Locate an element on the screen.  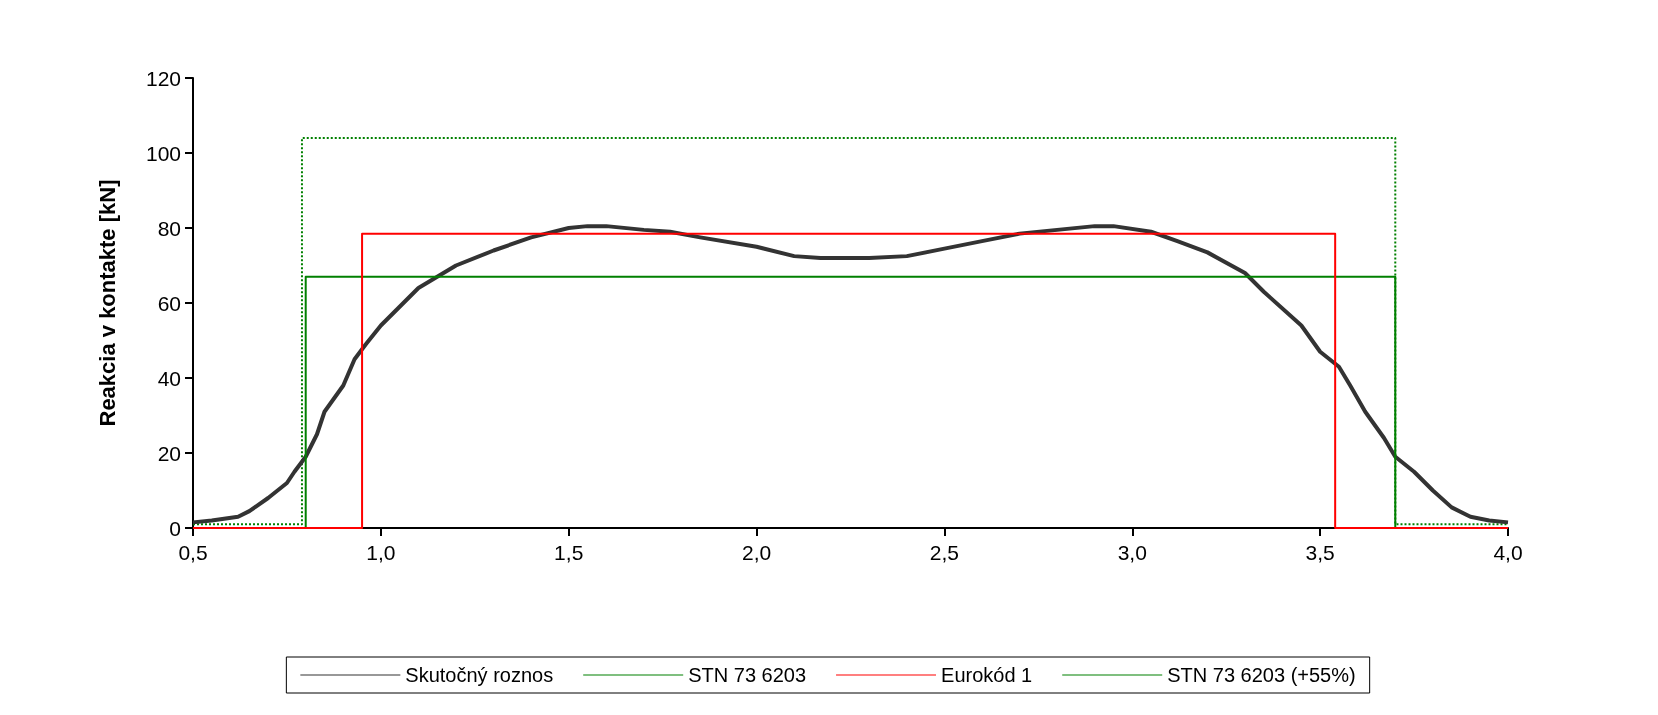
x-tick-label: 1,0 is located at coordinates (381, 552).